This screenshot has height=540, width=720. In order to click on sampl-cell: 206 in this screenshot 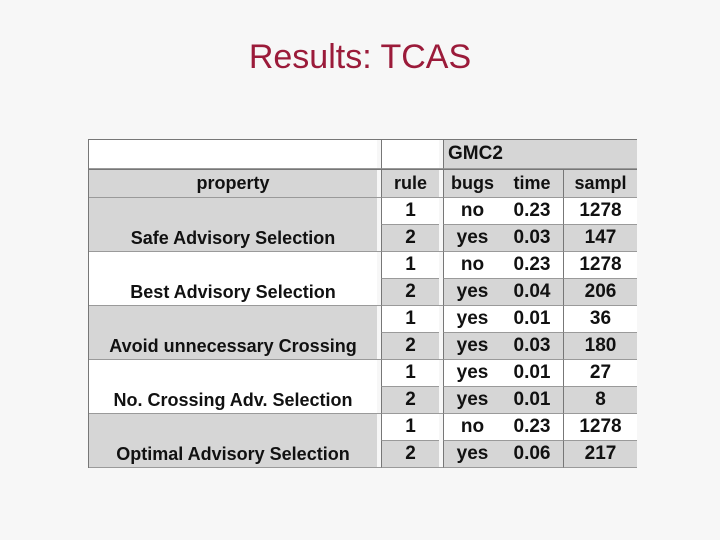, I will do `click(600, 292)`.